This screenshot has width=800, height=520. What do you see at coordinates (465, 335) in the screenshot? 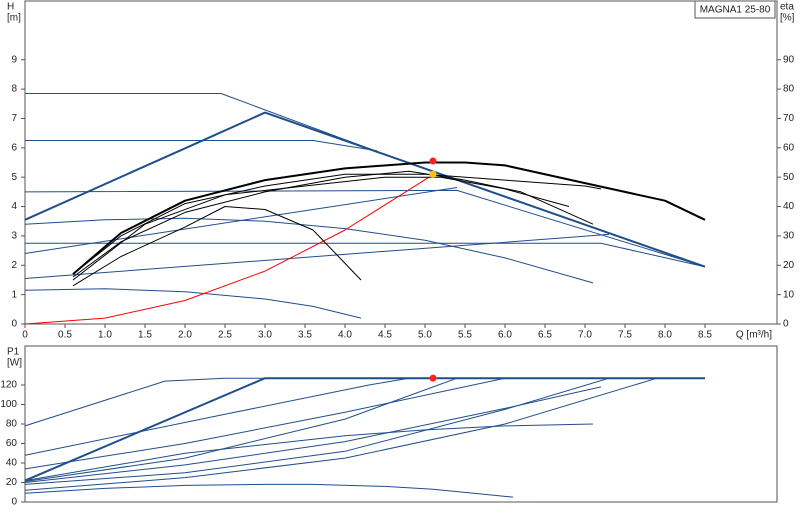
I see `x-tick-label: 5.5` at bounding box center [465, 335].